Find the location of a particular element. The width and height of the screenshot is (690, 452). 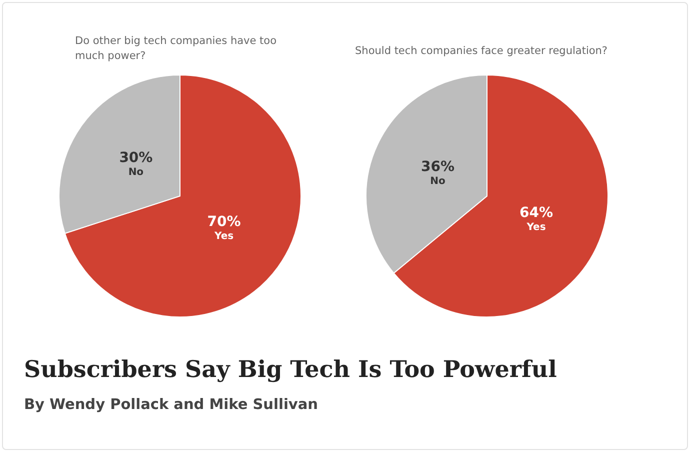

chart-title: Should tech companies face greater regulation? is located at coordinates (482, 51).